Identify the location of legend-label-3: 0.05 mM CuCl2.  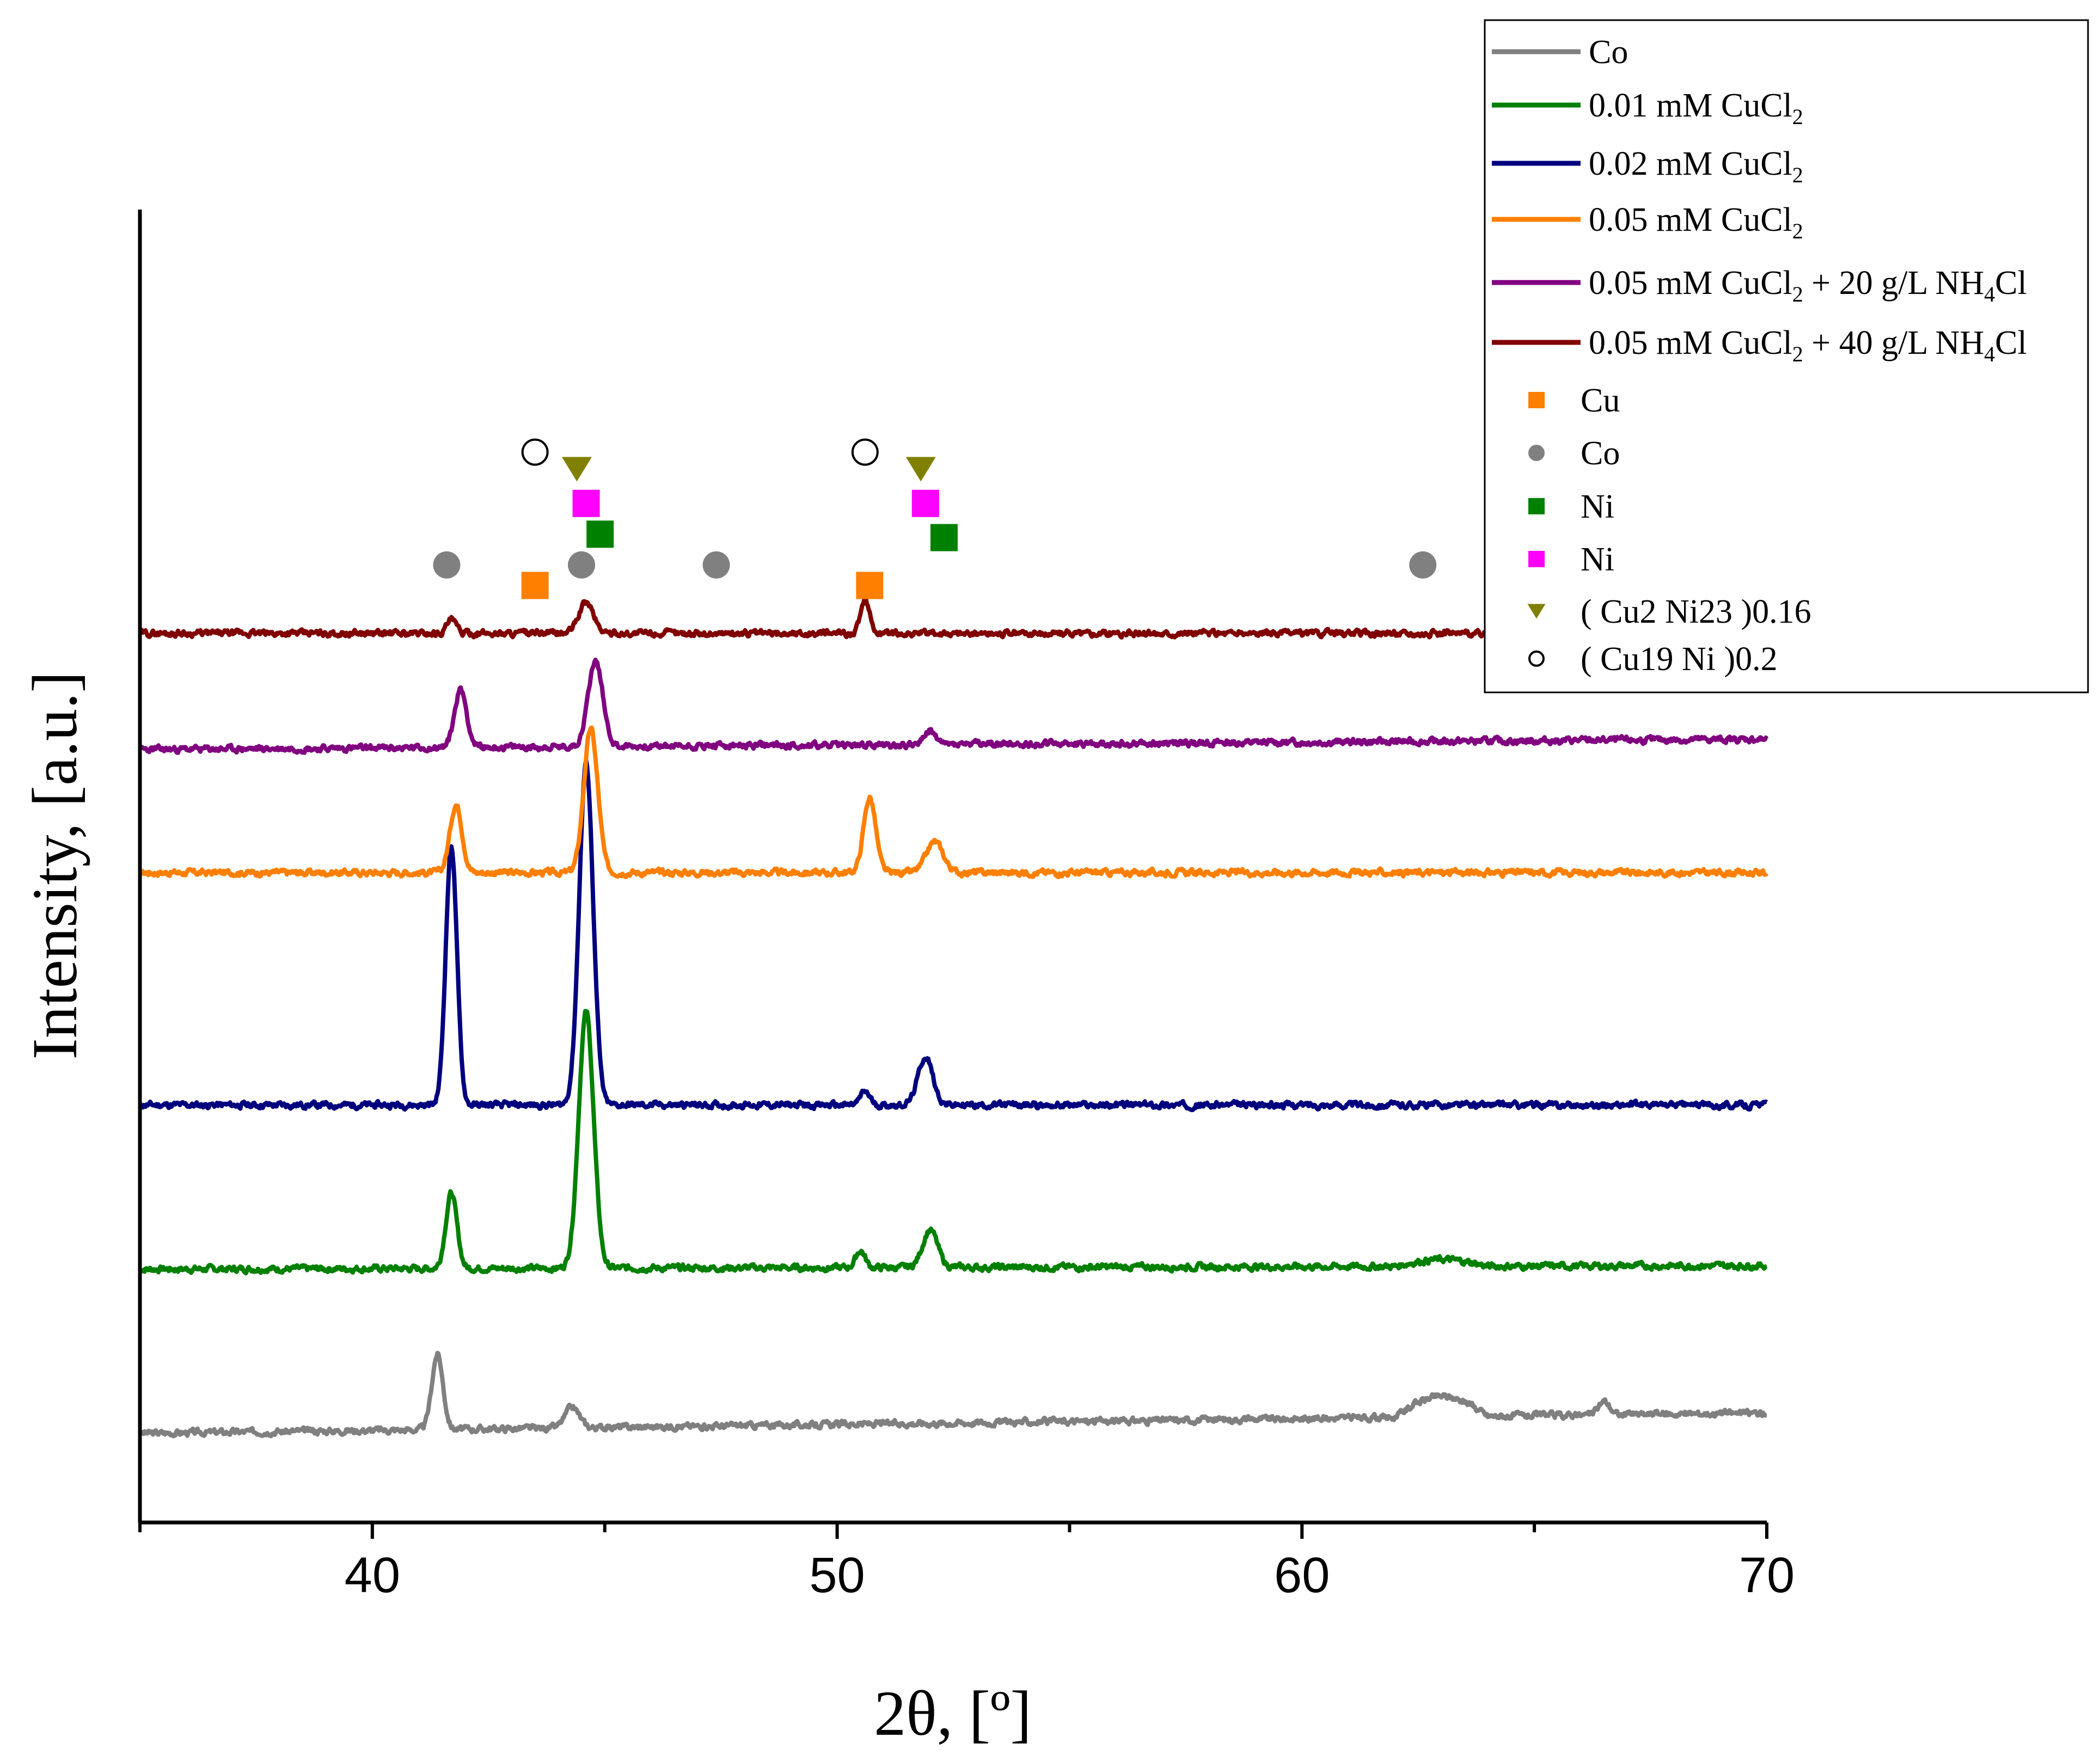
(1696, 222).